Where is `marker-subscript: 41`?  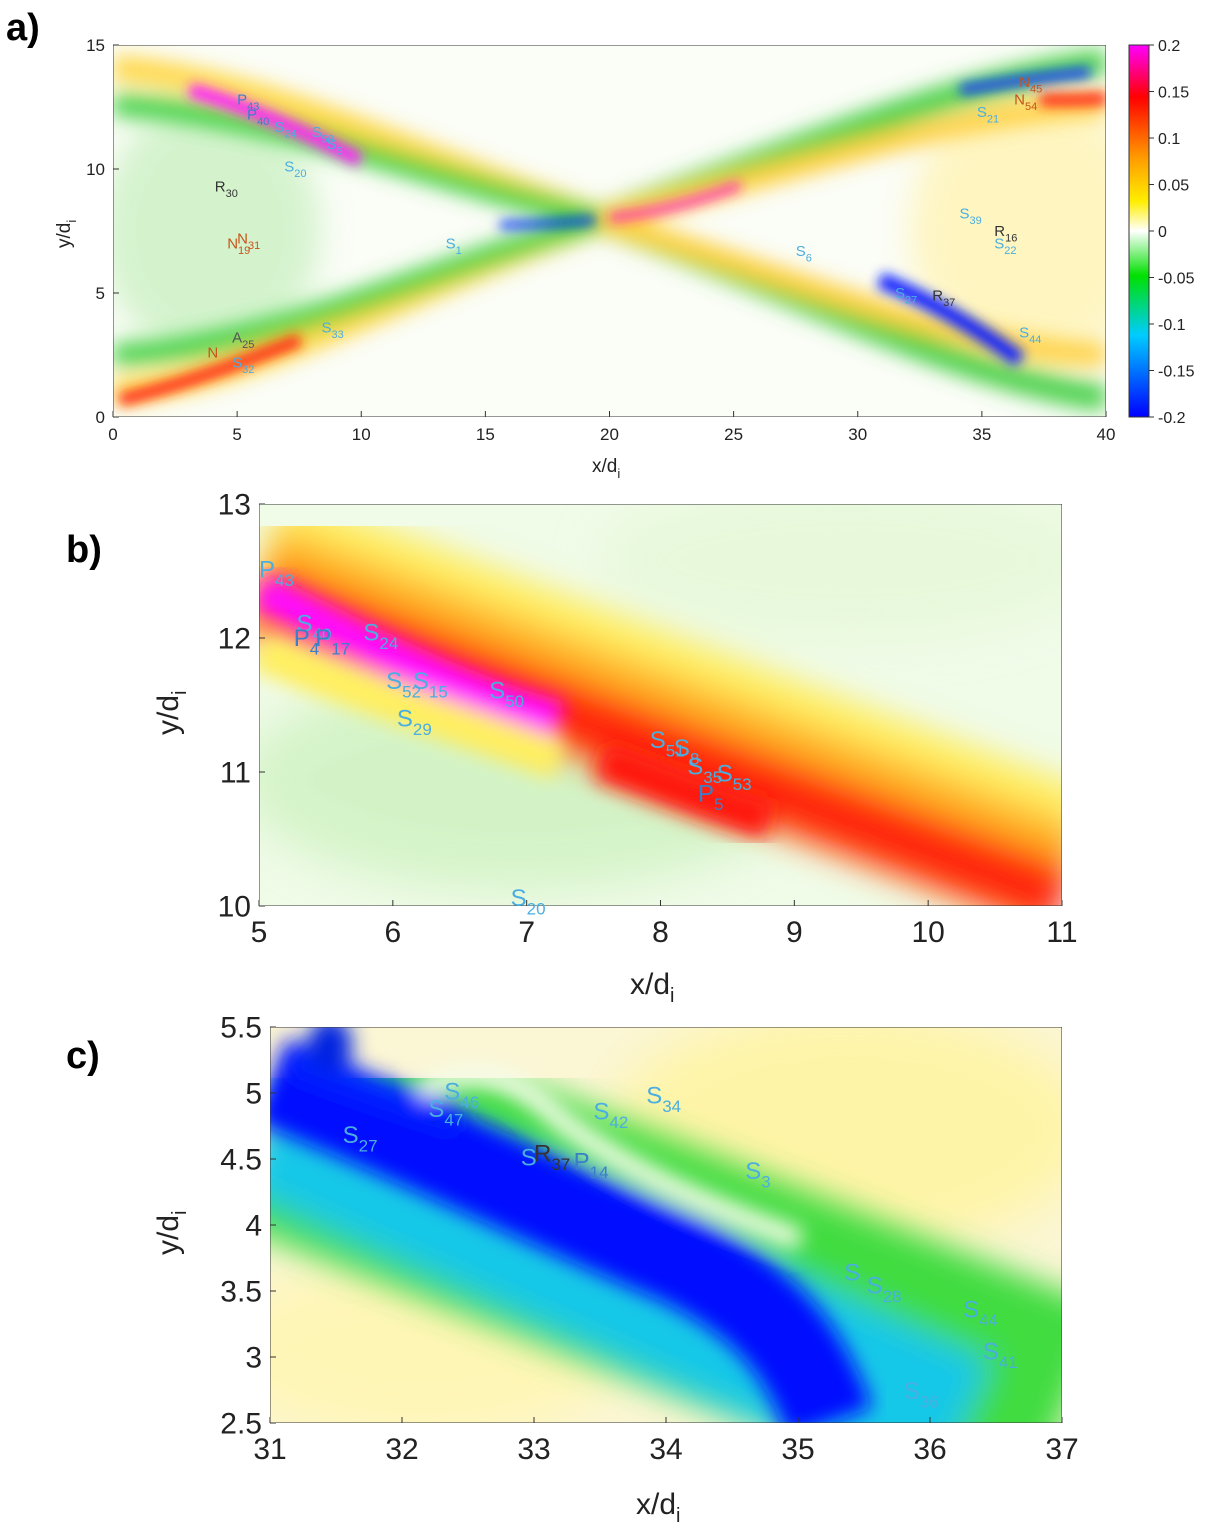
marker-subscript: 41 is located at coordinates (1008, 1362).